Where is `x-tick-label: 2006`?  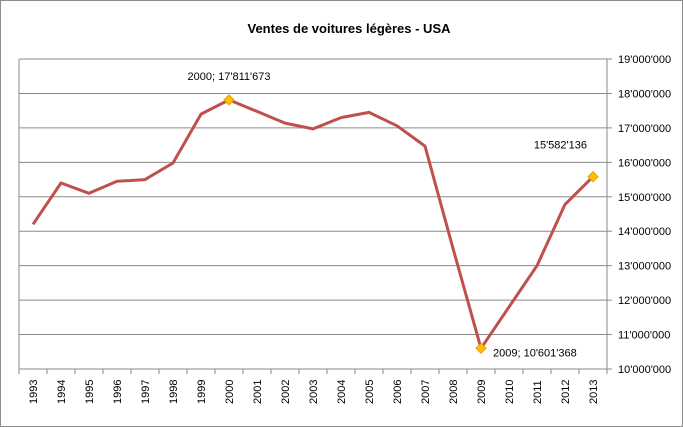 x-tick-label: 2006 is located at coordinates (398, 392).